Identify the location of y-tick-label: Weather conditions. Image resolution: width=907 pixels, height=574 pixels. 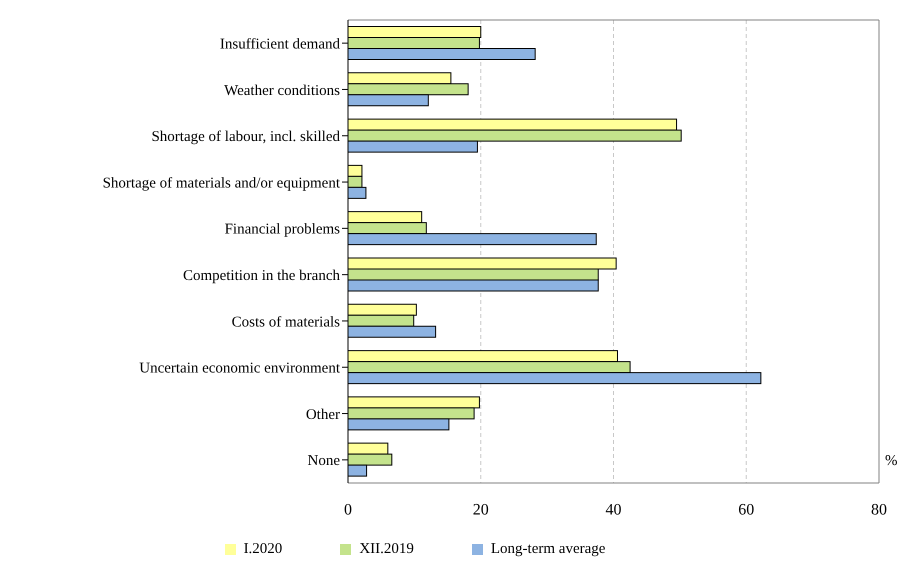
(282, 90).